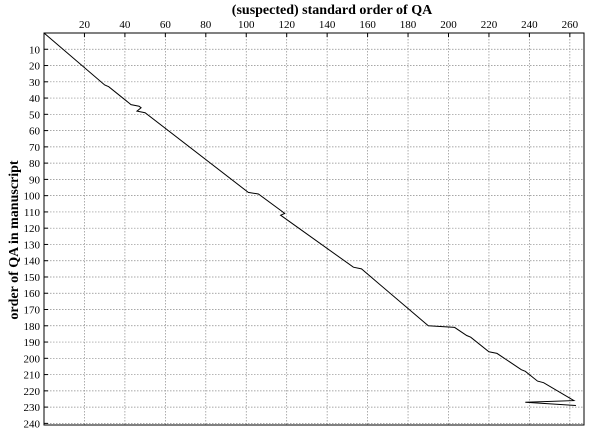 This screenshot has height=436, width=594. What do you see at coordinates (32, 311) in the screenshot?
I see `y-tick-label: 170` at bounding box center [32, 311].